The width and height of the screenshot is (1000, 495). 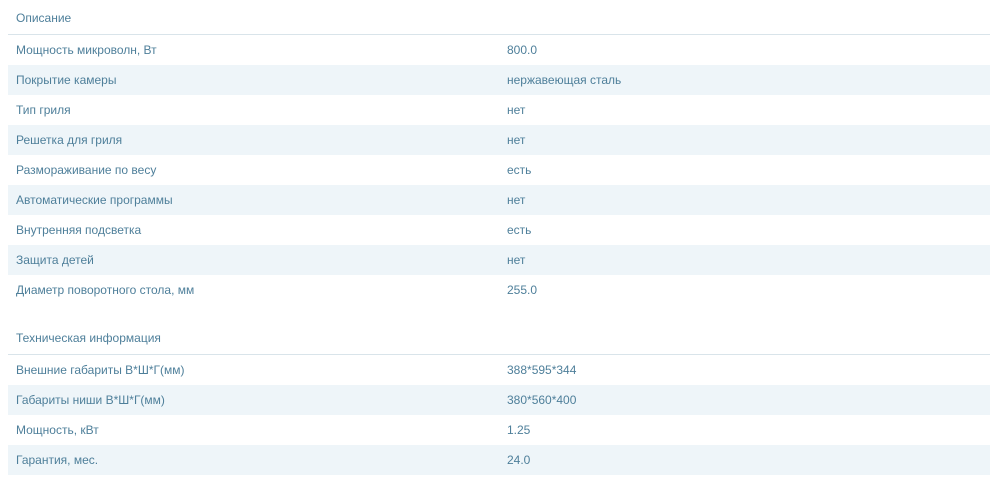 I want to click on section-header-description: Описание, so click(x=499, y=17).